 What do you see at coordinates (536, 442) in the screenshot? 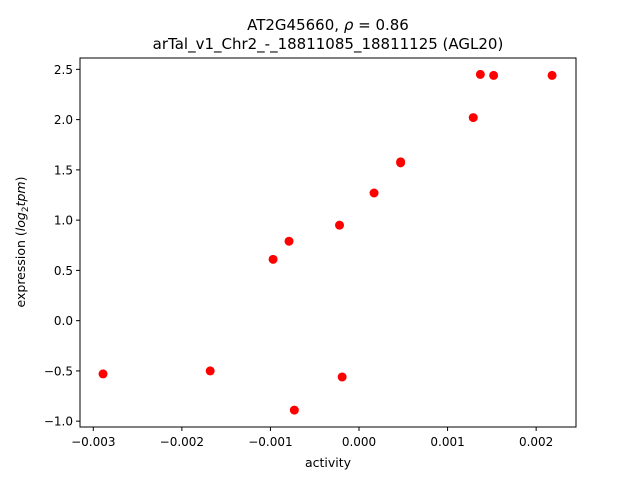
I see `x-tick-label: 0.002` at bounding box center [536, 442].